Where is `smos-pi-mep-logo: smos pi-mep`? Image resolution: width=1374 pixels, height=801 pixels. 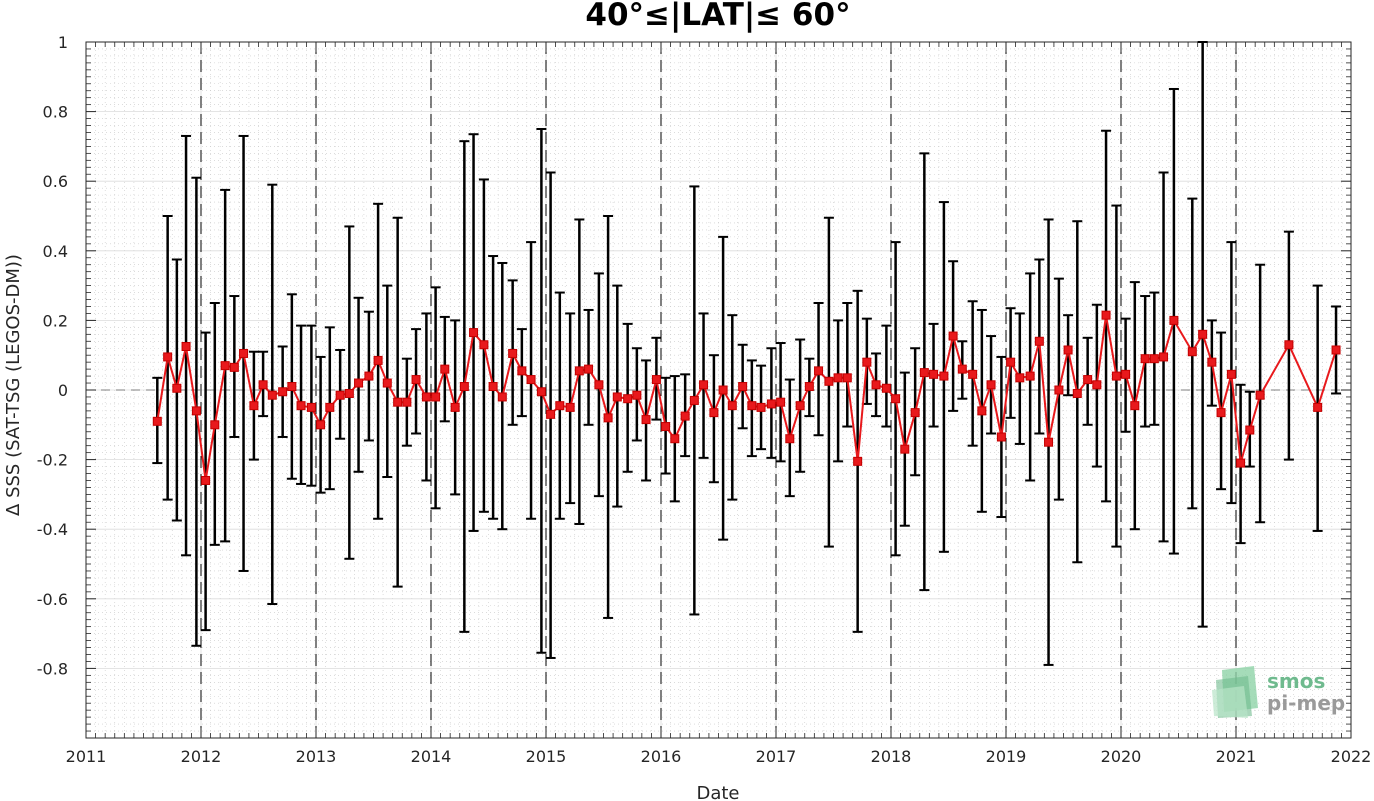
smos-pi-mep-logo: smos pi-mep is located at coordinates (1278, 692).